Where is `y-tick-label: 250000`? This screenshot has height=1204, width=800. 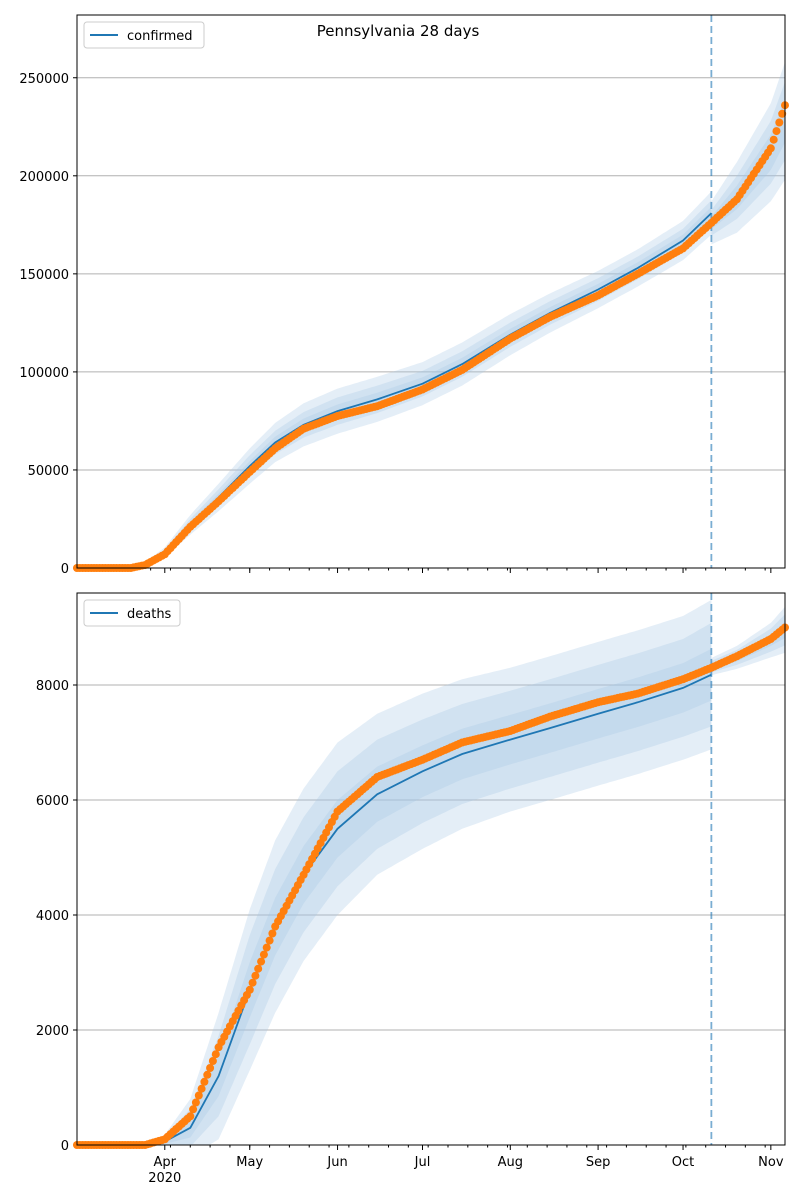 y-tick-label: 250000 is located at coordinates (44, 79).